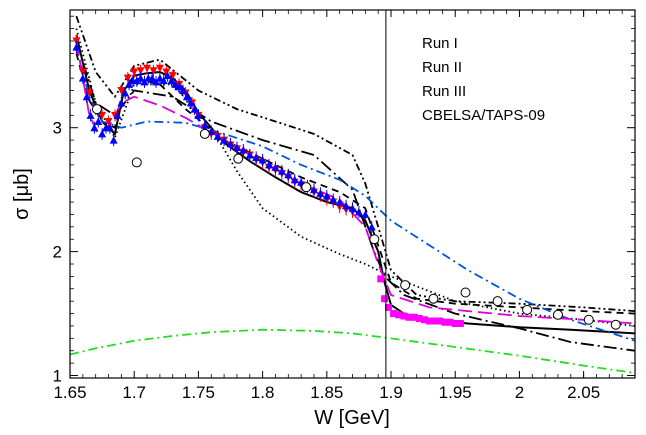 This screenshot has width=646, height=435. I want to click on x-tick-label: 1.7, so click(134, 392).